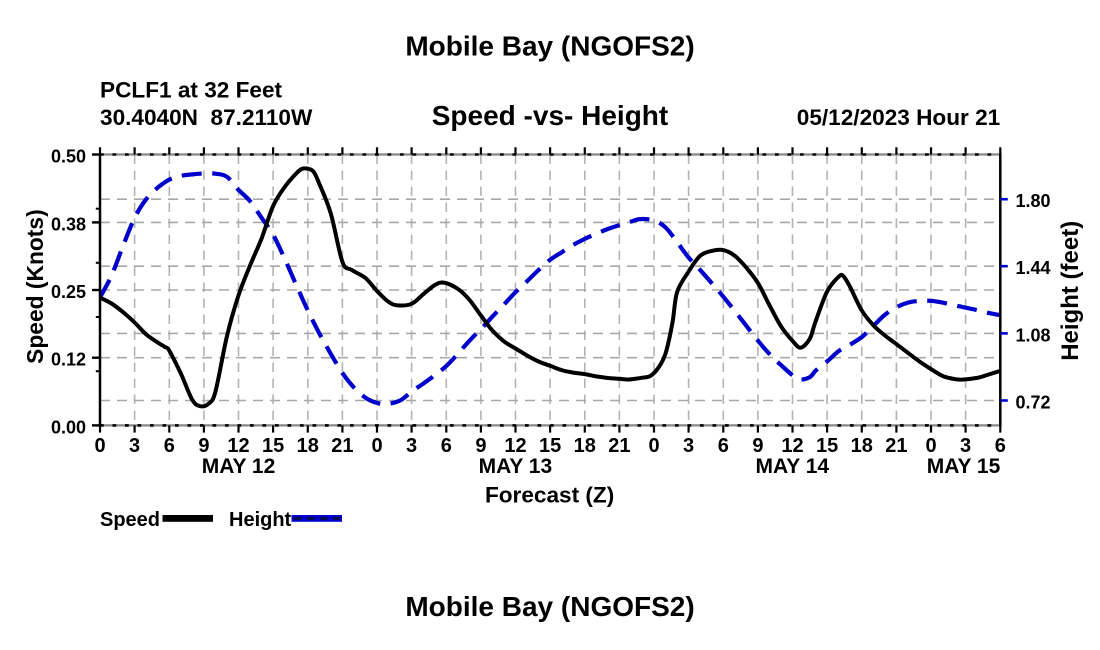 The image size is (1100, 650). What do you see at coordinates (260, 520) in the screenshot?
I see `svg-text: Height` at bounding box center [260, 520].